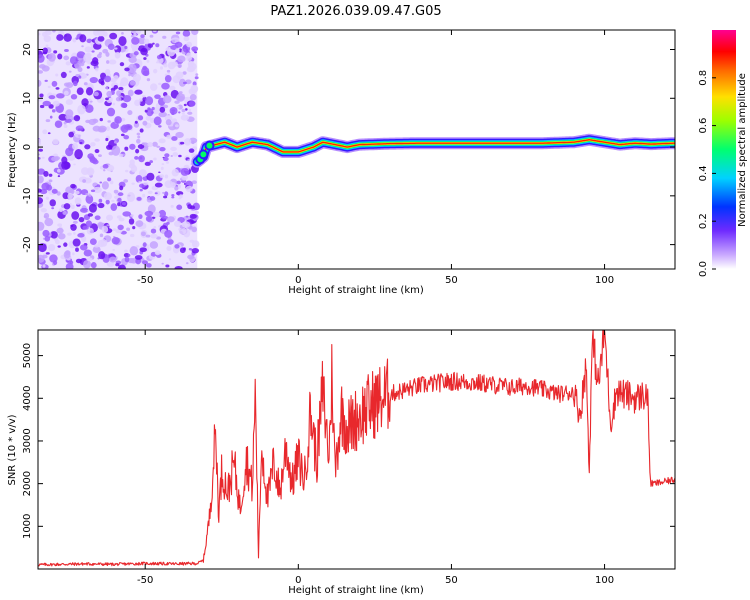 This screenshot has height=600, width=750. What do you see at coordinates (356, 590) in the screenshot?
I see `snr-x-axis-label: Height of straight line (km)` at bounding box center [356, 590].